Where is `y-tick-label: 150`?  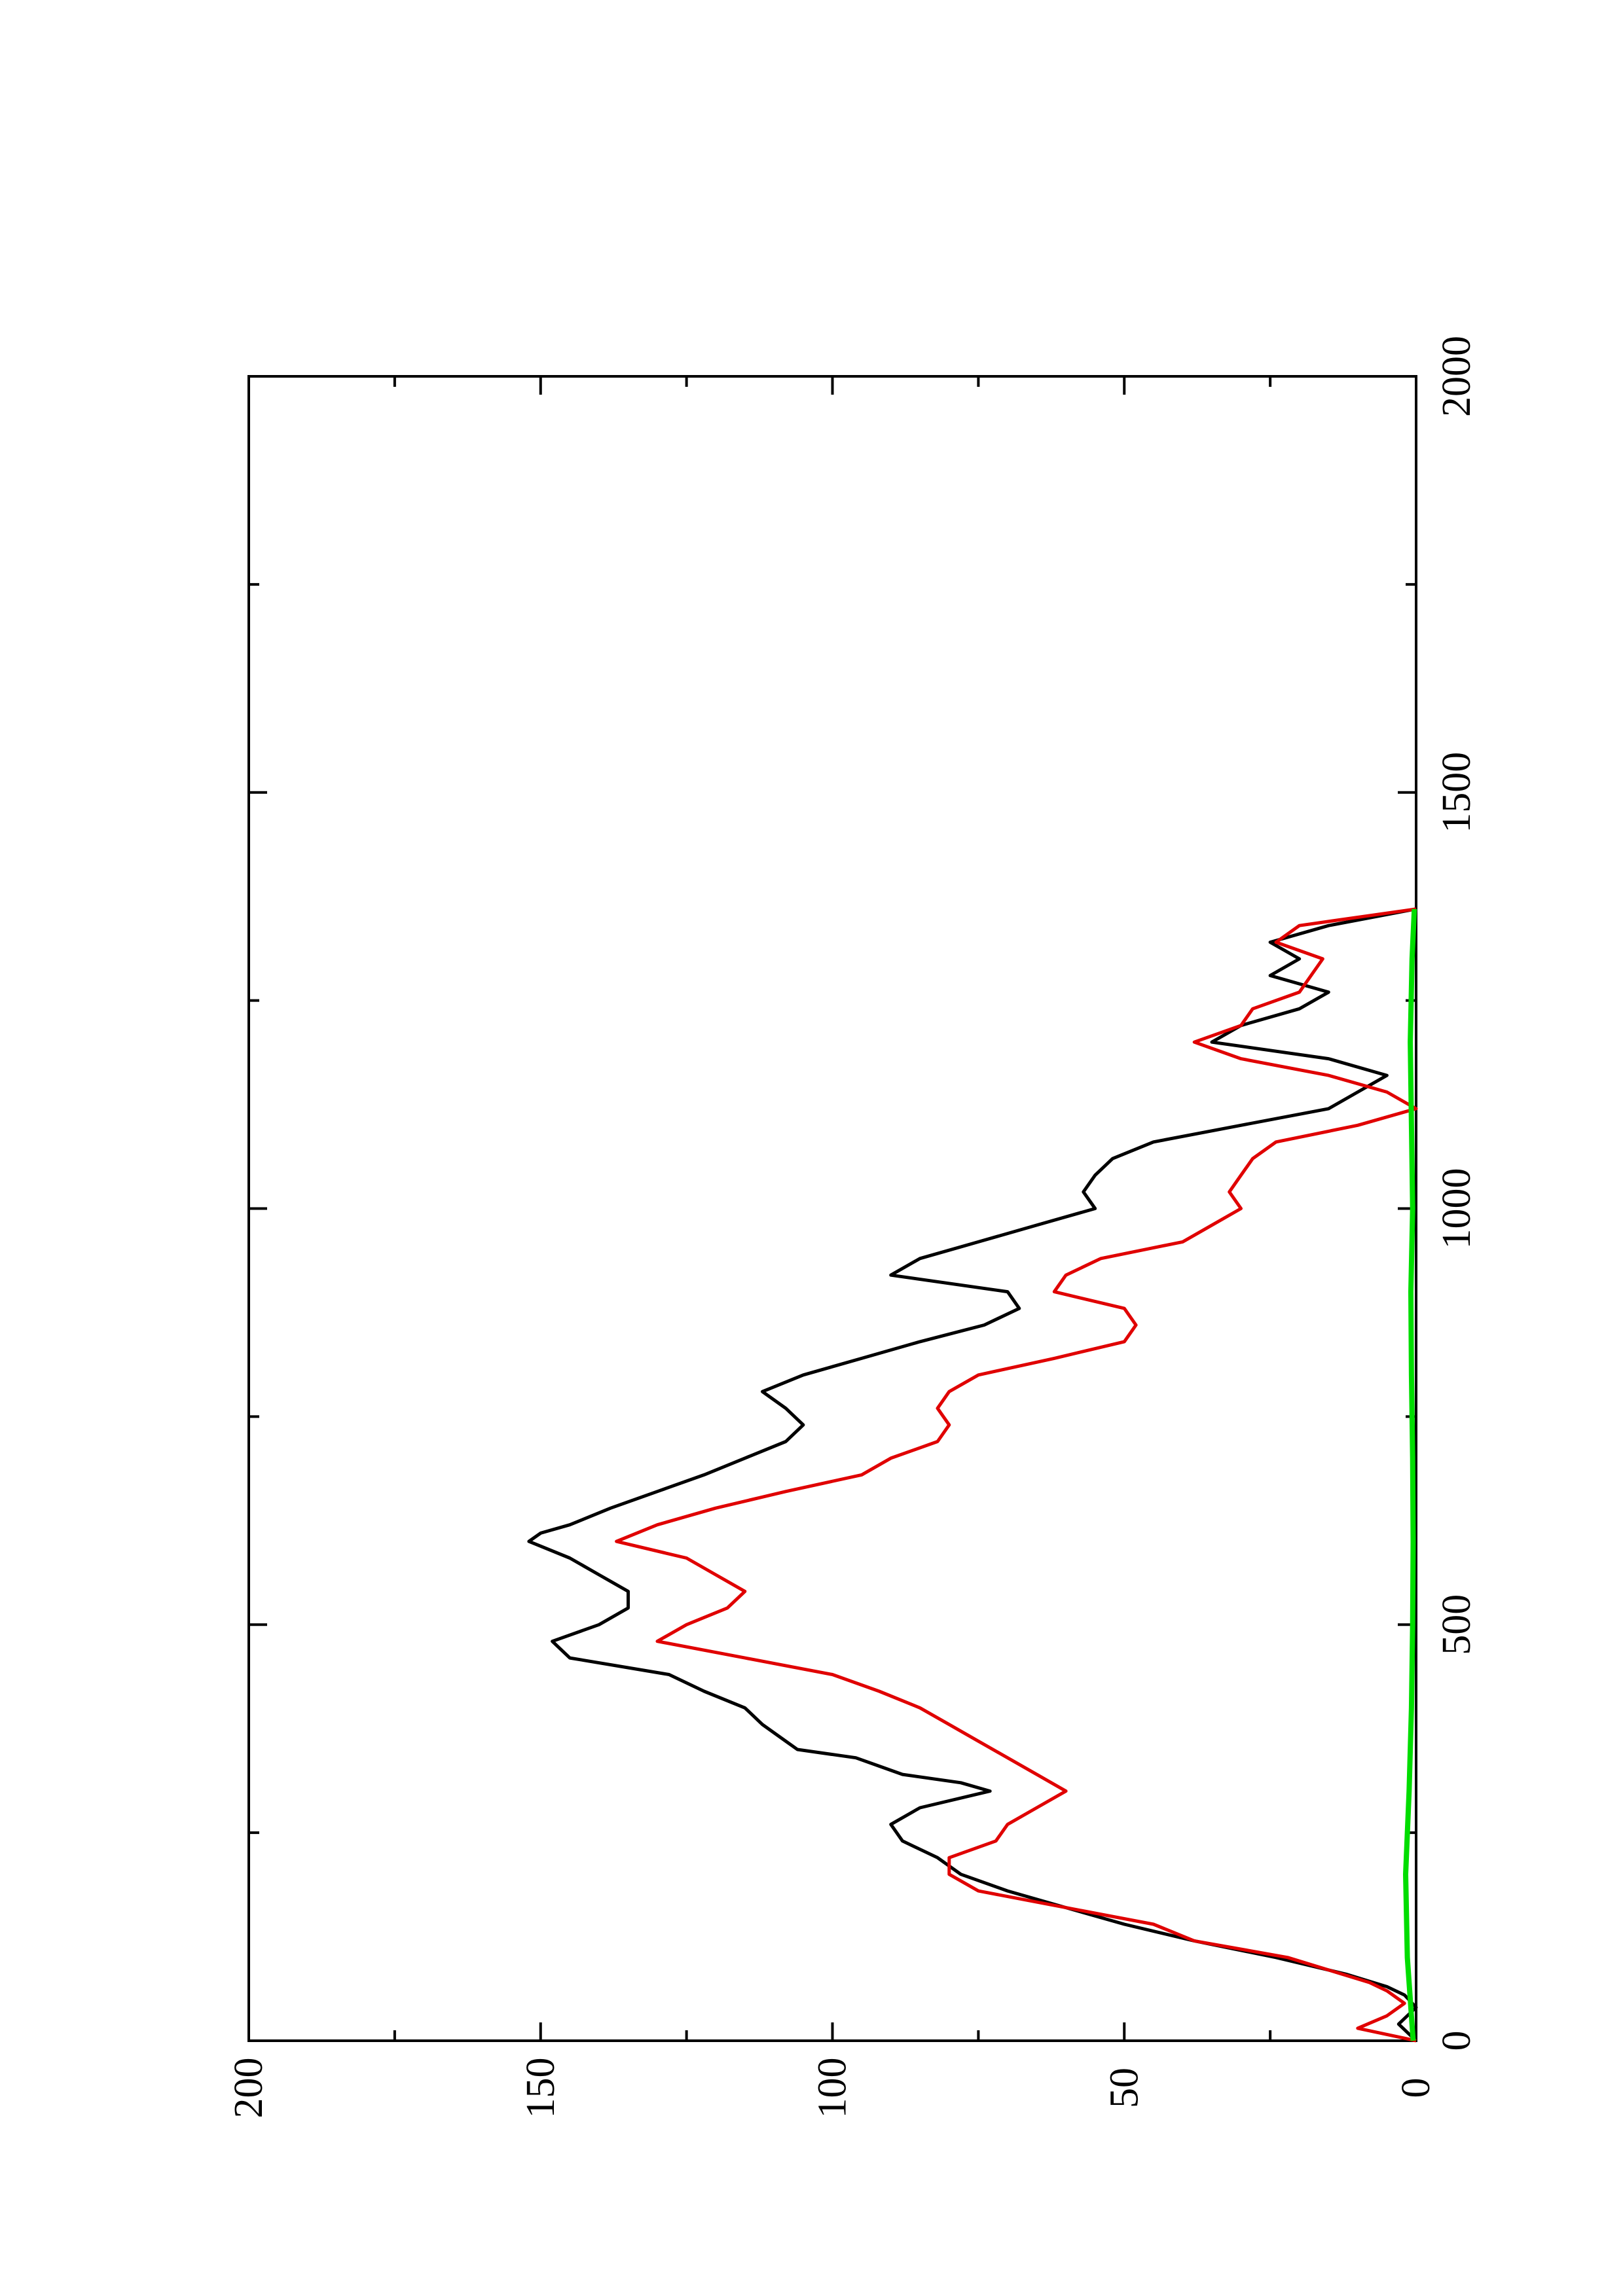
y-tick-label: 150 is located at coordinates (541, 2088).